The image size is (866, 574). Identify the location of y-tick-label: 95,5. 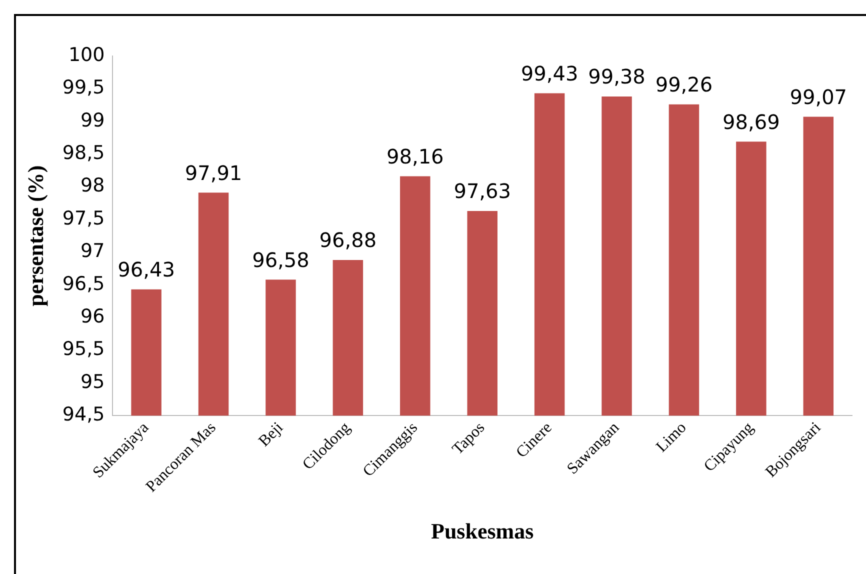
(83, 349).